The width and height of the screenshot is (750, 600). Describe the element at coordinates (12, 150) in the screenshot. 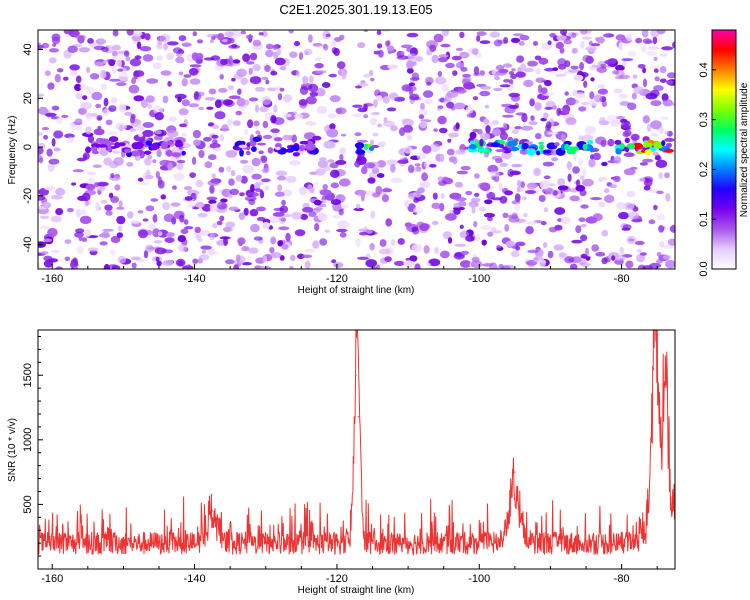

I see `spectrogram-y-axis-label: Frequency (Hz)` at that location.